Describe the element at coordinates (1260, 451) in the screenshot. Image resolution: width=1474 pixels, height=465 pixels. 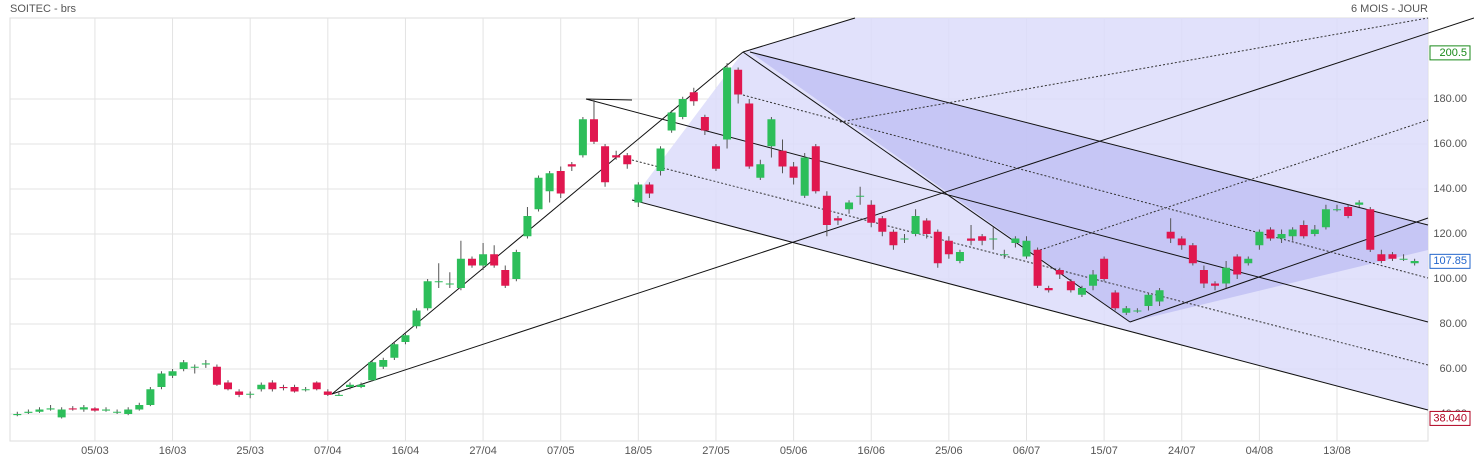
I see `x-tick-label: 04/08` at that location.